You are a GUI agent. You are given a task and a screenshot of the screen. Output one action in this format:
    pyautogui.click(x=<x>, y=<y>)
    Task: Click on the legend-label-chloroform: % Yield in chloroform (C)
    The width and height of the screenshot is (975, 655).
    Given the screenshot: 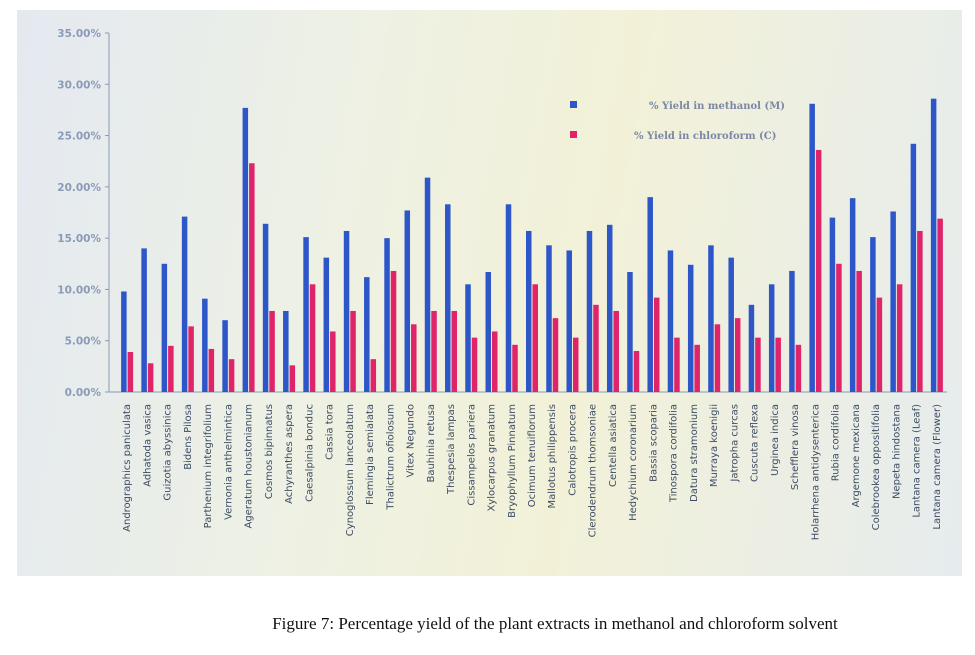 What is the action you would take?
    pyautogui.click(x=705, y=136)
    